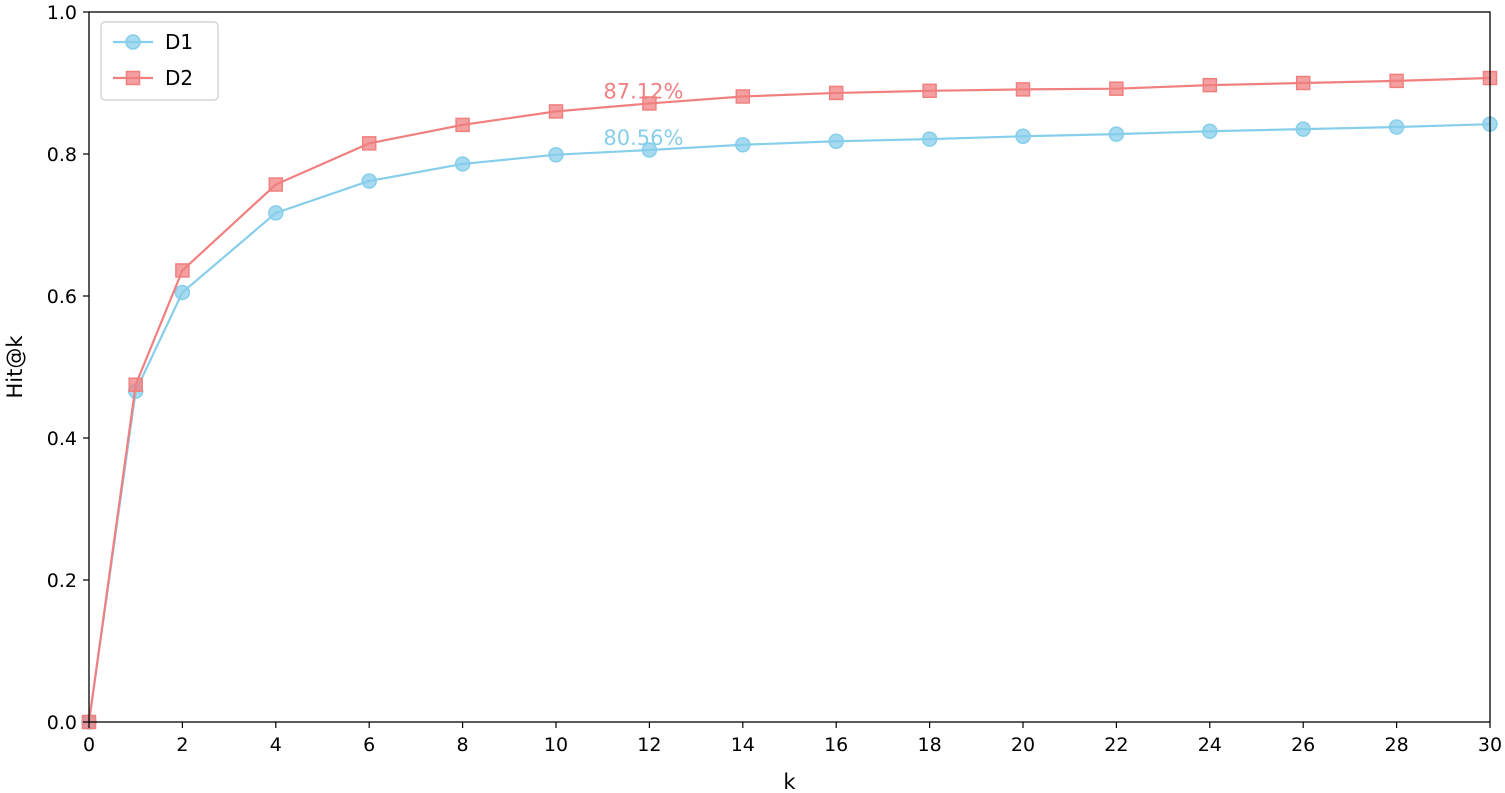 The height and width of the screenshot is (793, 1505). Describe the element at coordinates (836, 745) in the screenshot. I see `x-tick-label: 16` at that location.